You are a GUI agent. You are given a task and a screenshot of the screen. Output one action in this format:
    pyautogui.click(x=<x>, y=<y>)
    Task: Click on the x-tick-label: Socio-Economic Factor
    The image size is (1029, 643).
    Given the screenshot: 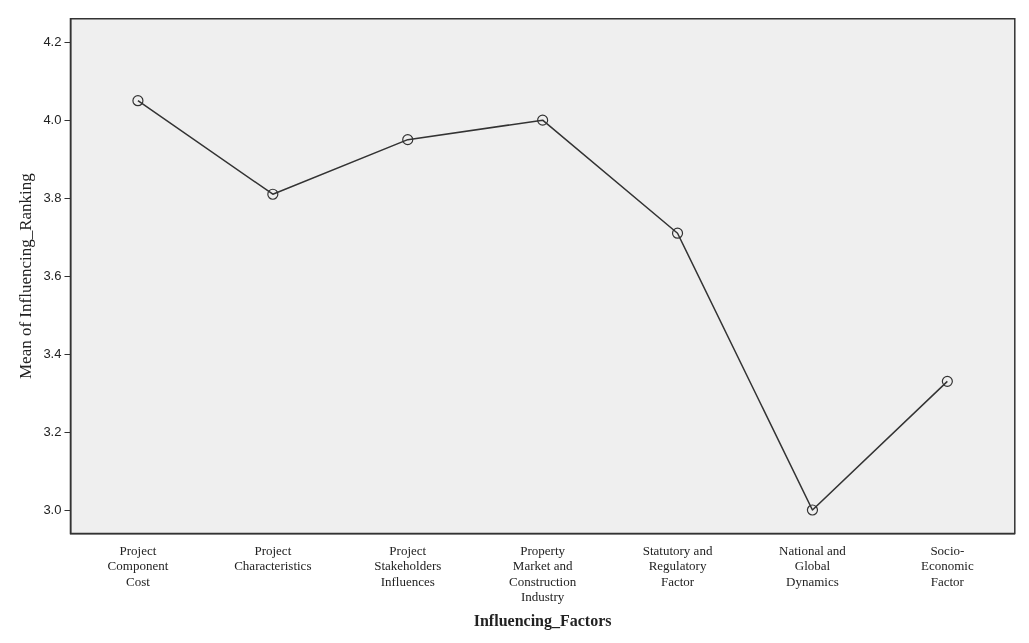 What is the action you would take?
    pyautogui.click(x=947, y=565)
    